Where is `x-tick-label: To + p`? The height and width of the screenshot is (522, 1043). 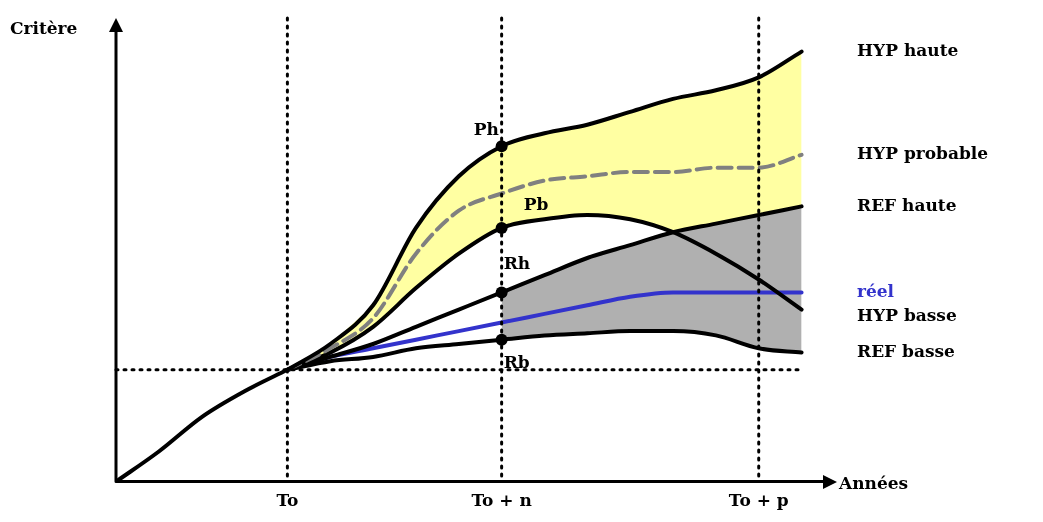
x-tick-label: To + p is located at coordinates (758, 500).